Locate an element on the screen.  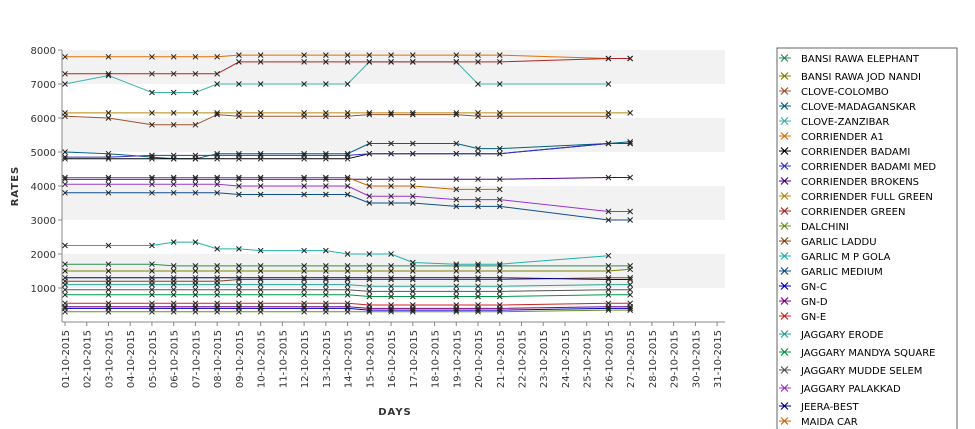
y-tick-label: 3000 is located at coordinates (43, 221).